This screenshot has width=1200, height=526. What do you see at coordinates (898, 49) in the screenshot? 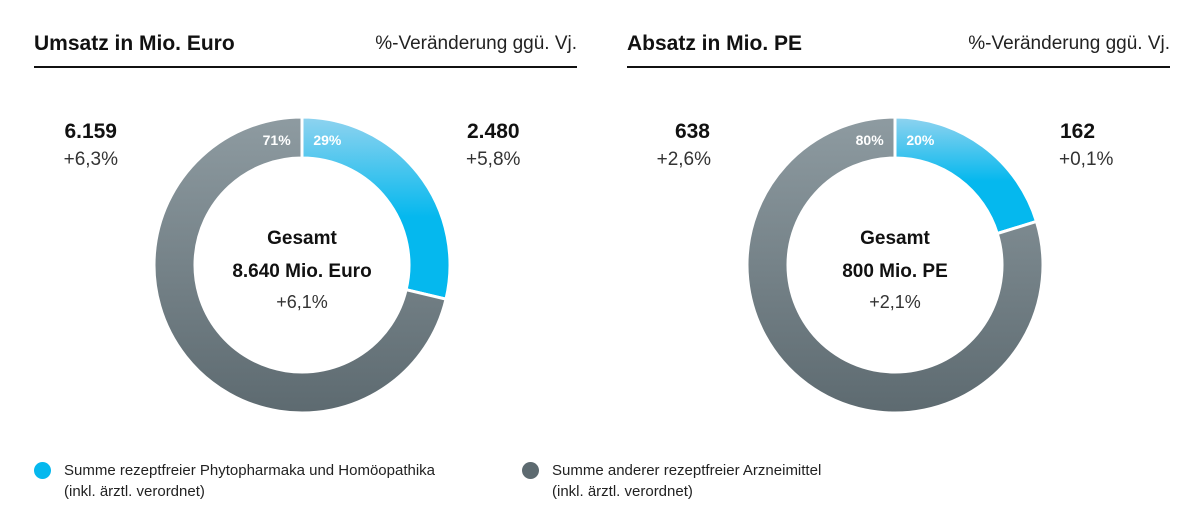
I see `absatz-header: Absatz in Mio. PE %-Veränderung ggü. Vj.` at bounding box center [898, 49].